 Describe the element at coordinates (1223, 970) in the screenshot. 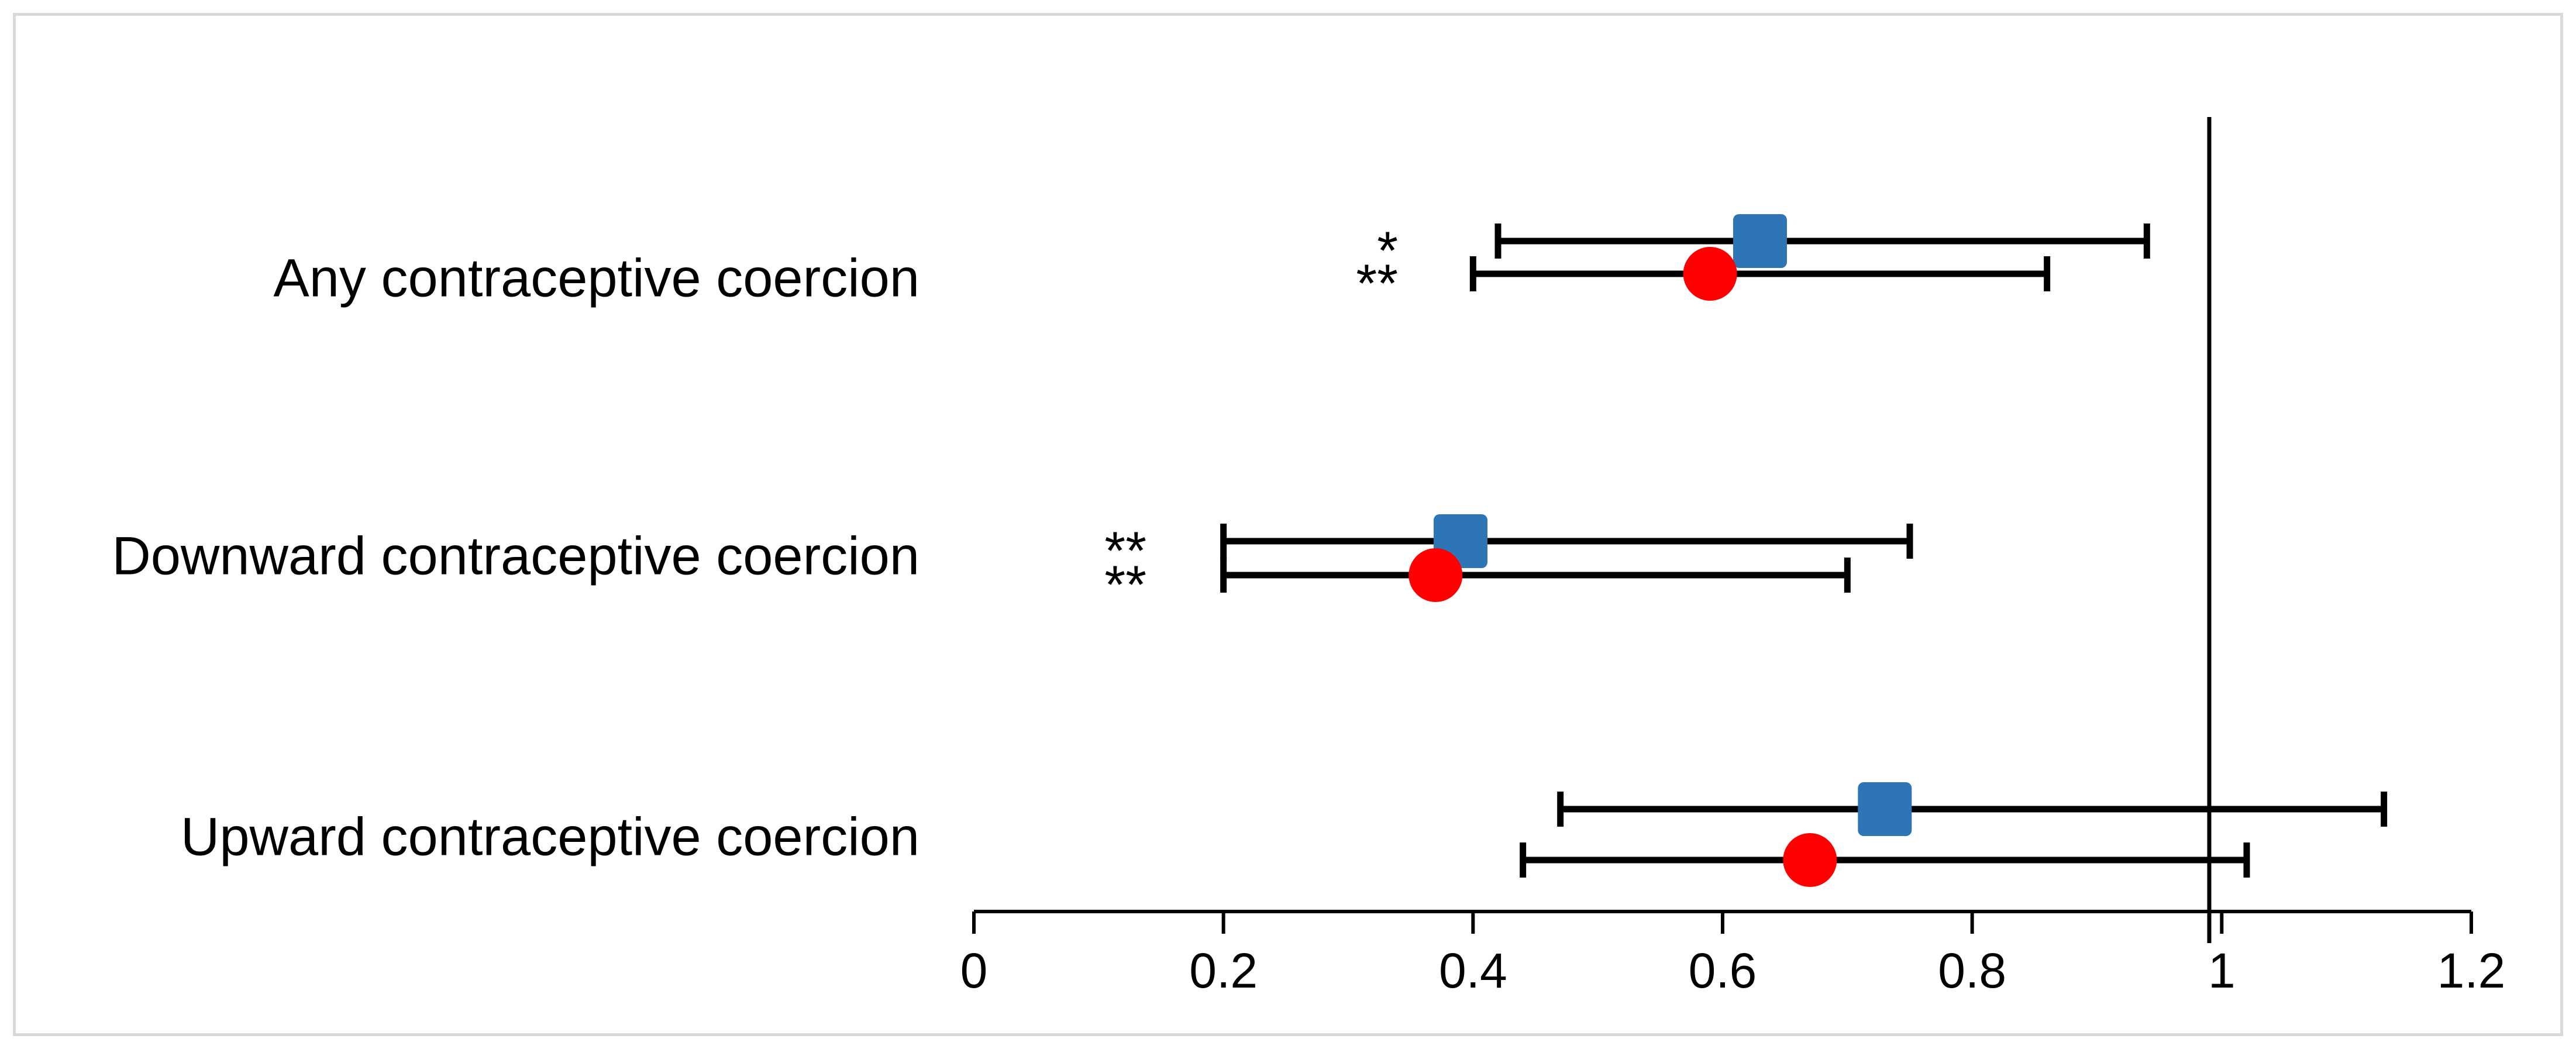

I see `x-tick-label: 0.2` at that location.